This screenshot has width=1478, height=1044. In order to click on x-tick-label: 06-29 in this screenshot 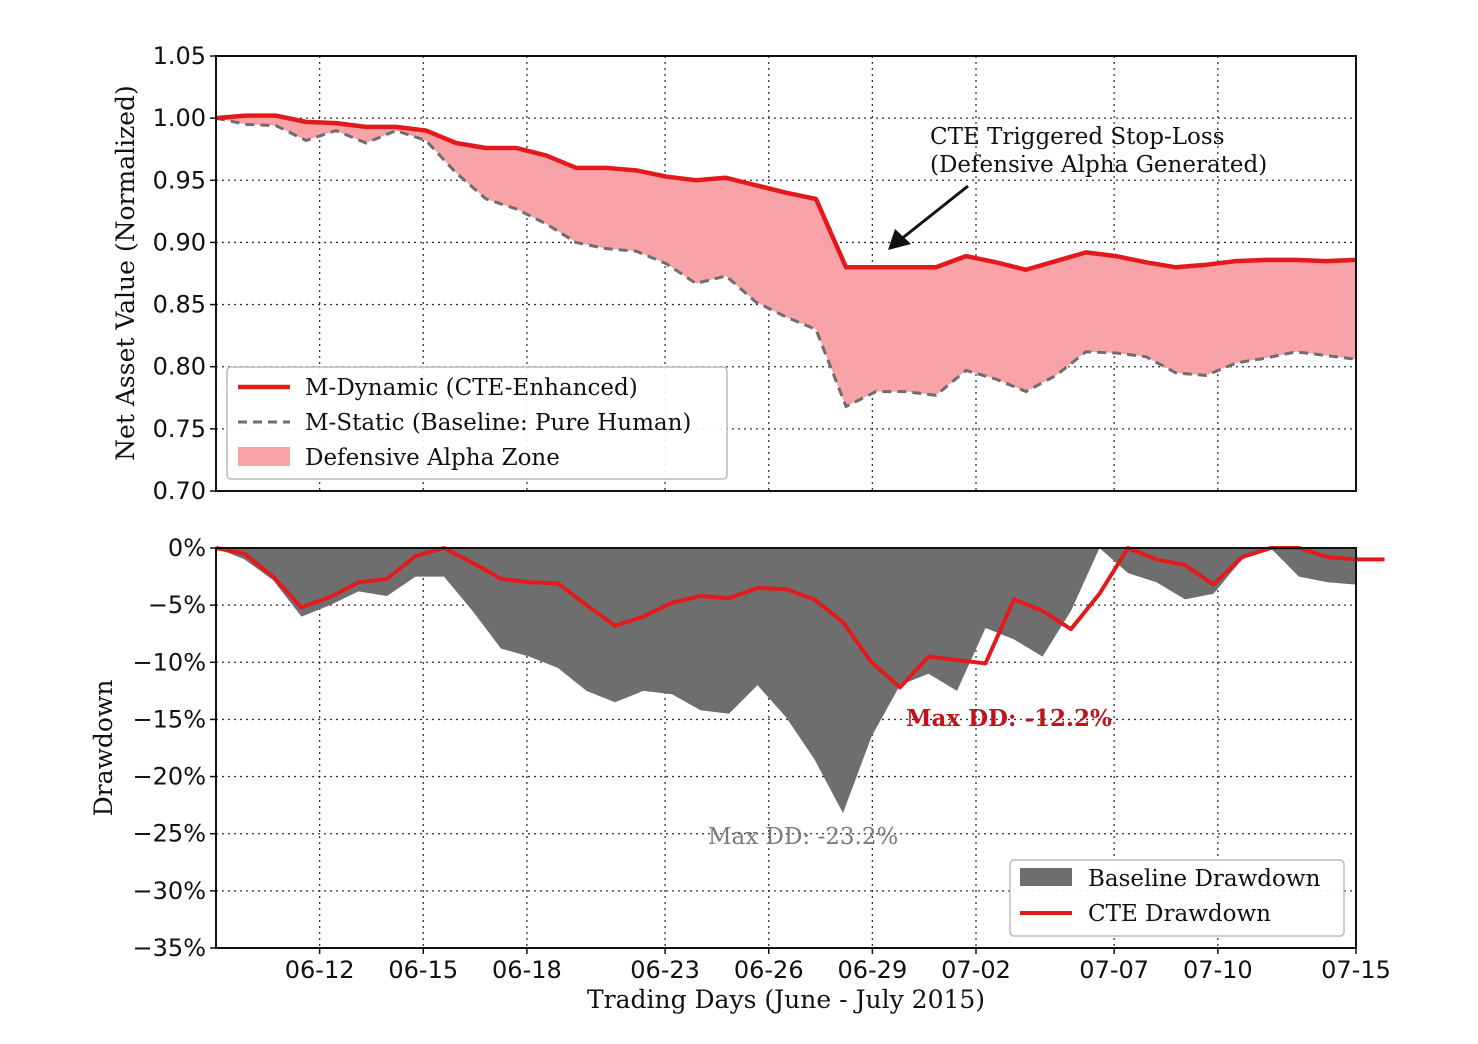, I will do `click(872, 970)`.